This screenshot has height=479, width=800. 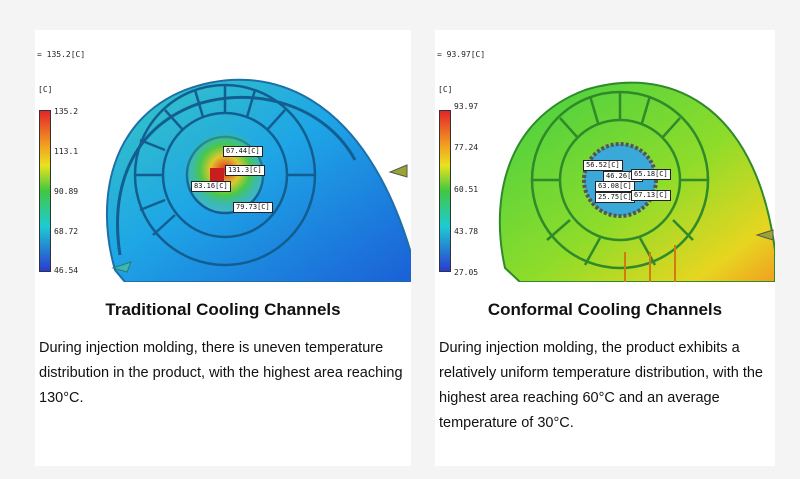 I want to click on legend-tick: 43.78, so click(x=466, y=231).